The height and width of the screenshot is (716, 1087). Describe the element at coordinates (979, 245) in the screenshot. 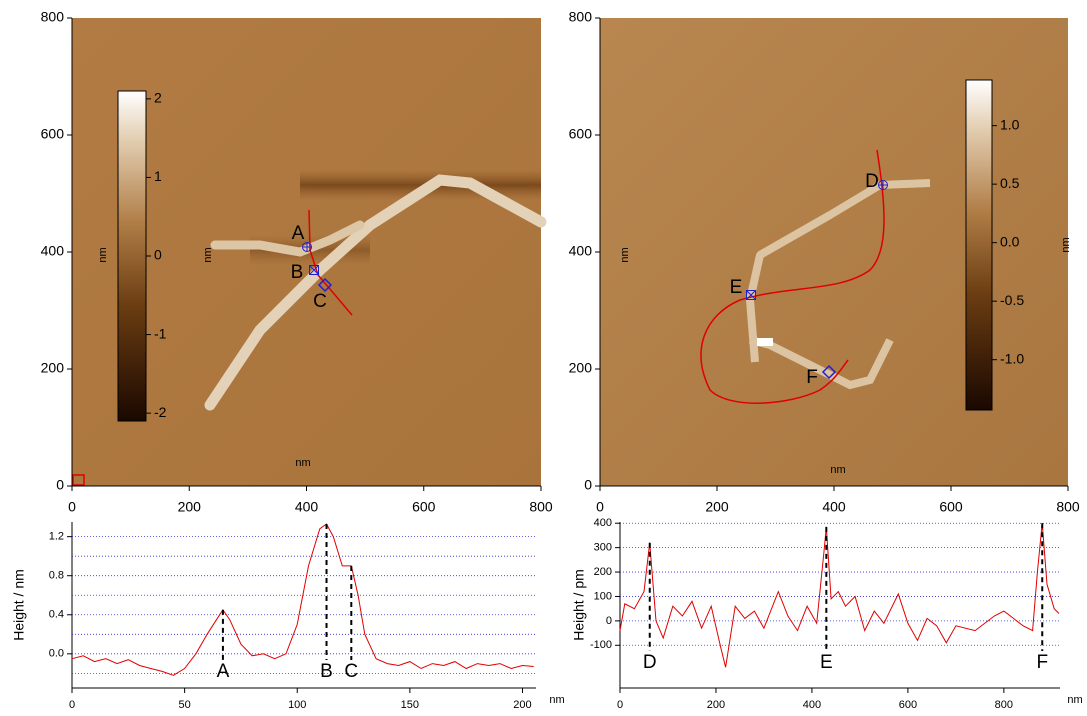

I see `colorbar-frame` at that location.